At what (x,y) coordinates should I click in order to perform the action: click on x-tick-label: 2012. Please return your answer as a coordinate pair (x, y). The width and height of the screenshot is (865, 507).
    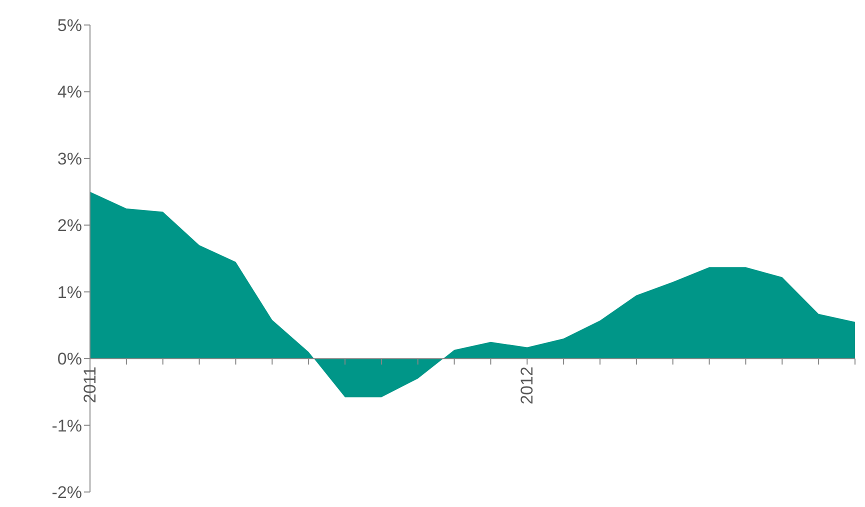
    Looking at the image, I should click on (527, 385).